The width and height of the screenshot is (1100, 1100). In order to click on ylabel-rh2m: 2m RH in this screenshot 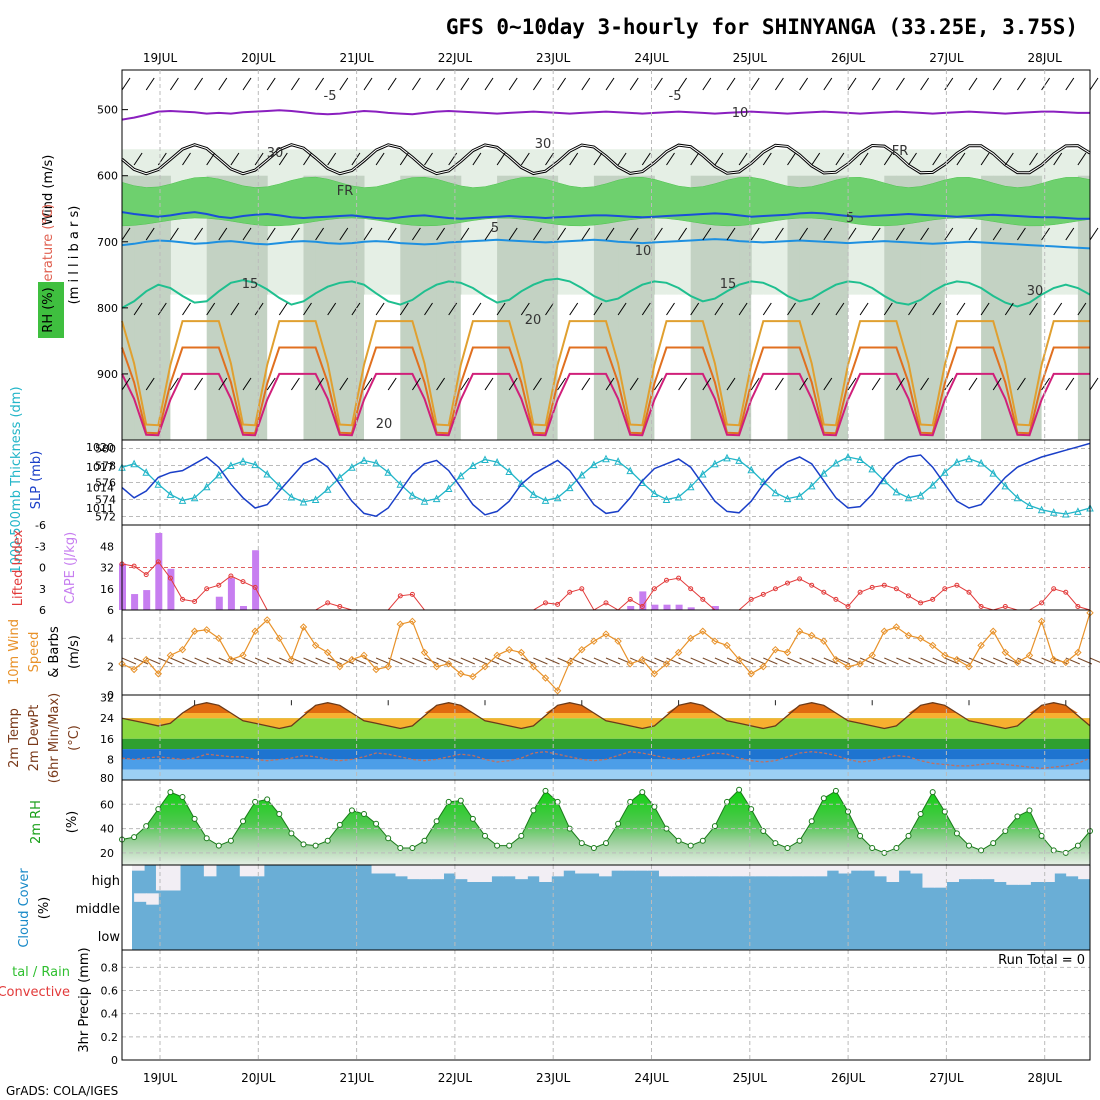, I will do `click(36, 822)`.